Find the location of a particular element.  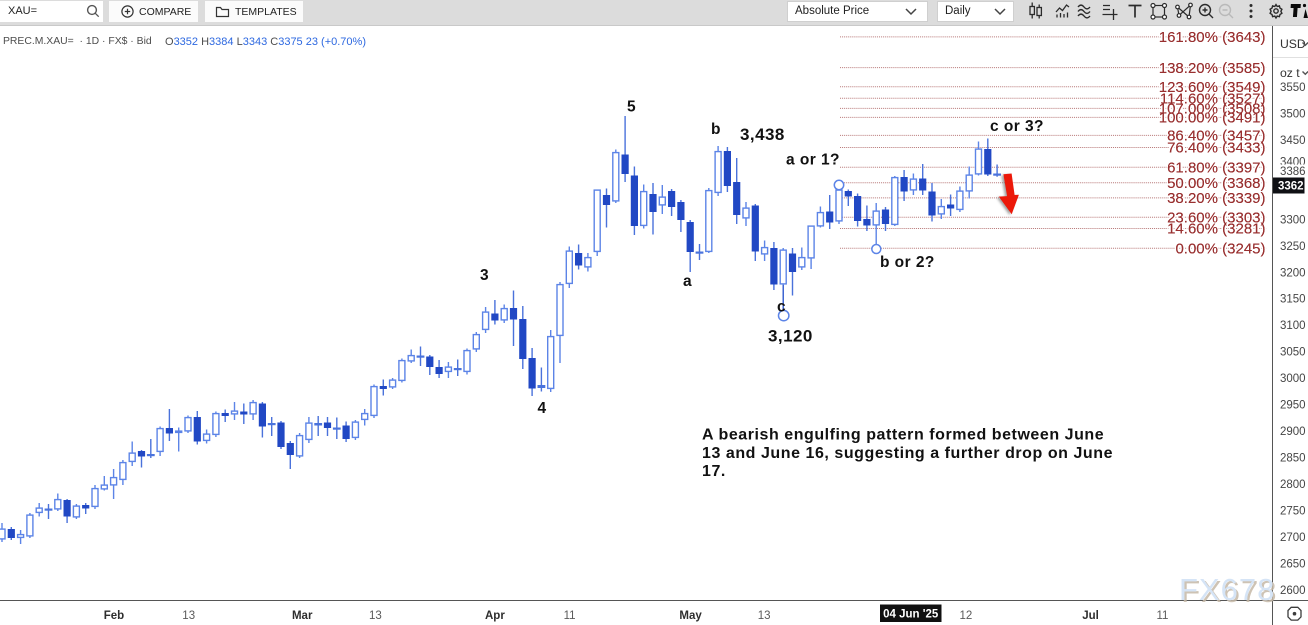

svg-text: a is located at coordinates (687, 281).